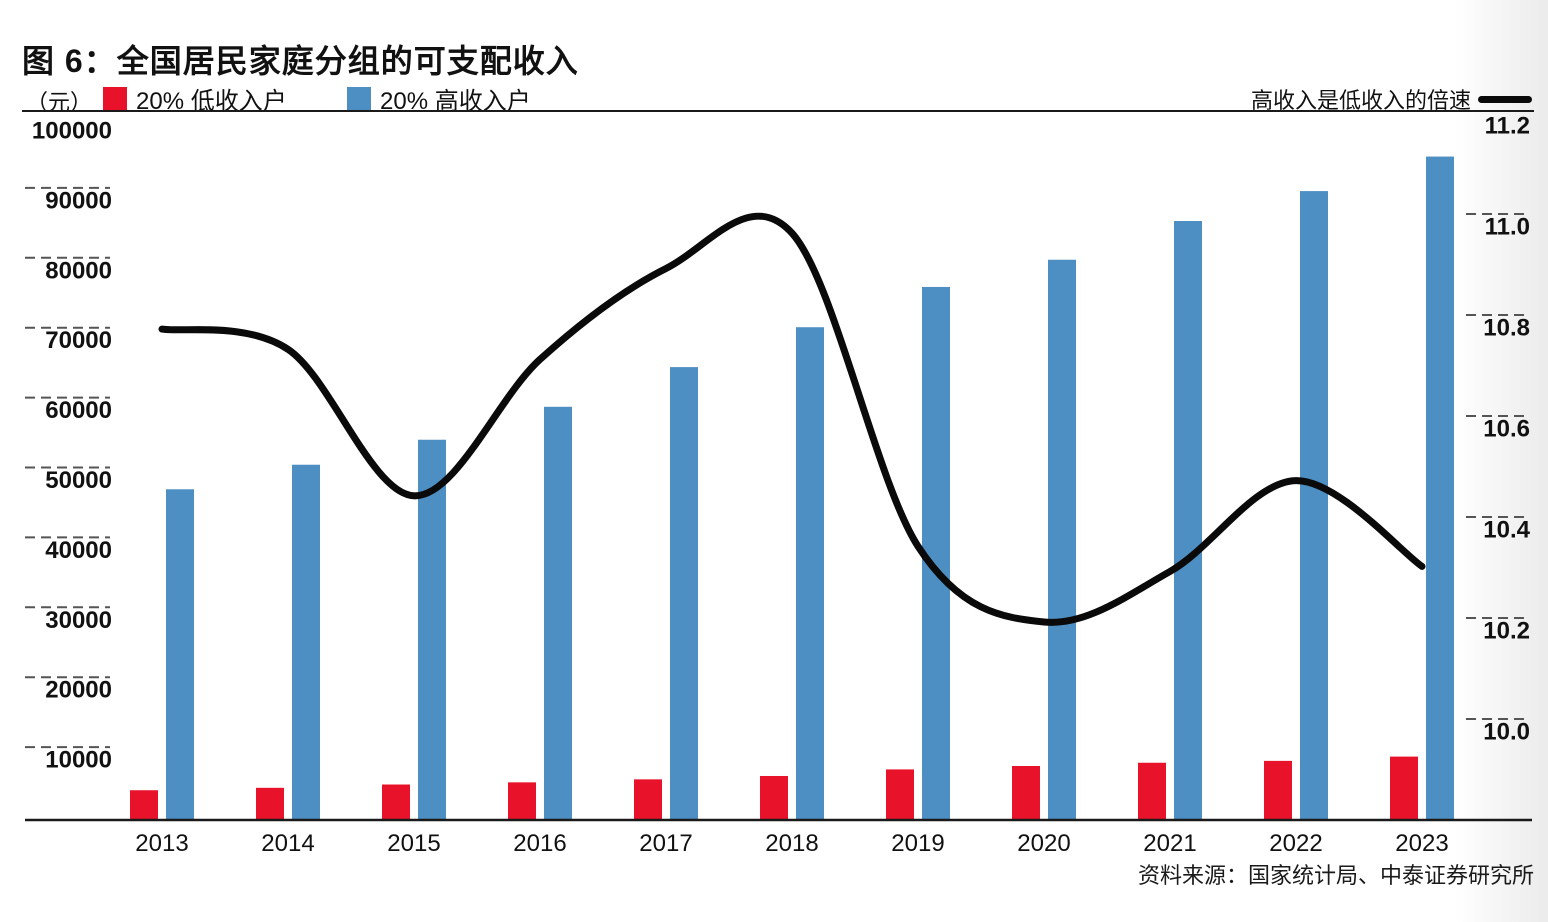 The height and width of the screenshot is (922, 1548). I want to click on legend-swatch-high-icon, so click(359, 98).